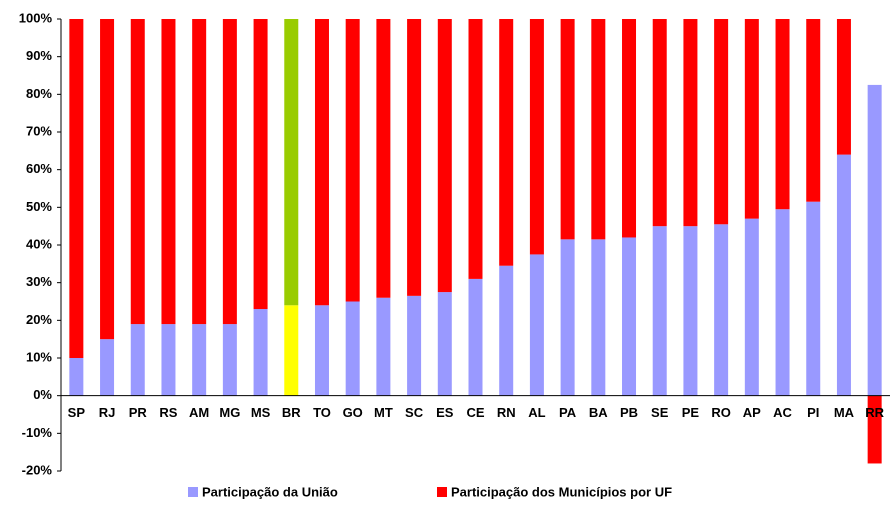  What do you see at coordinates (445, 412) in the screenshot?
I see `x-tick-label: ES` at bounding box center [445, 412].